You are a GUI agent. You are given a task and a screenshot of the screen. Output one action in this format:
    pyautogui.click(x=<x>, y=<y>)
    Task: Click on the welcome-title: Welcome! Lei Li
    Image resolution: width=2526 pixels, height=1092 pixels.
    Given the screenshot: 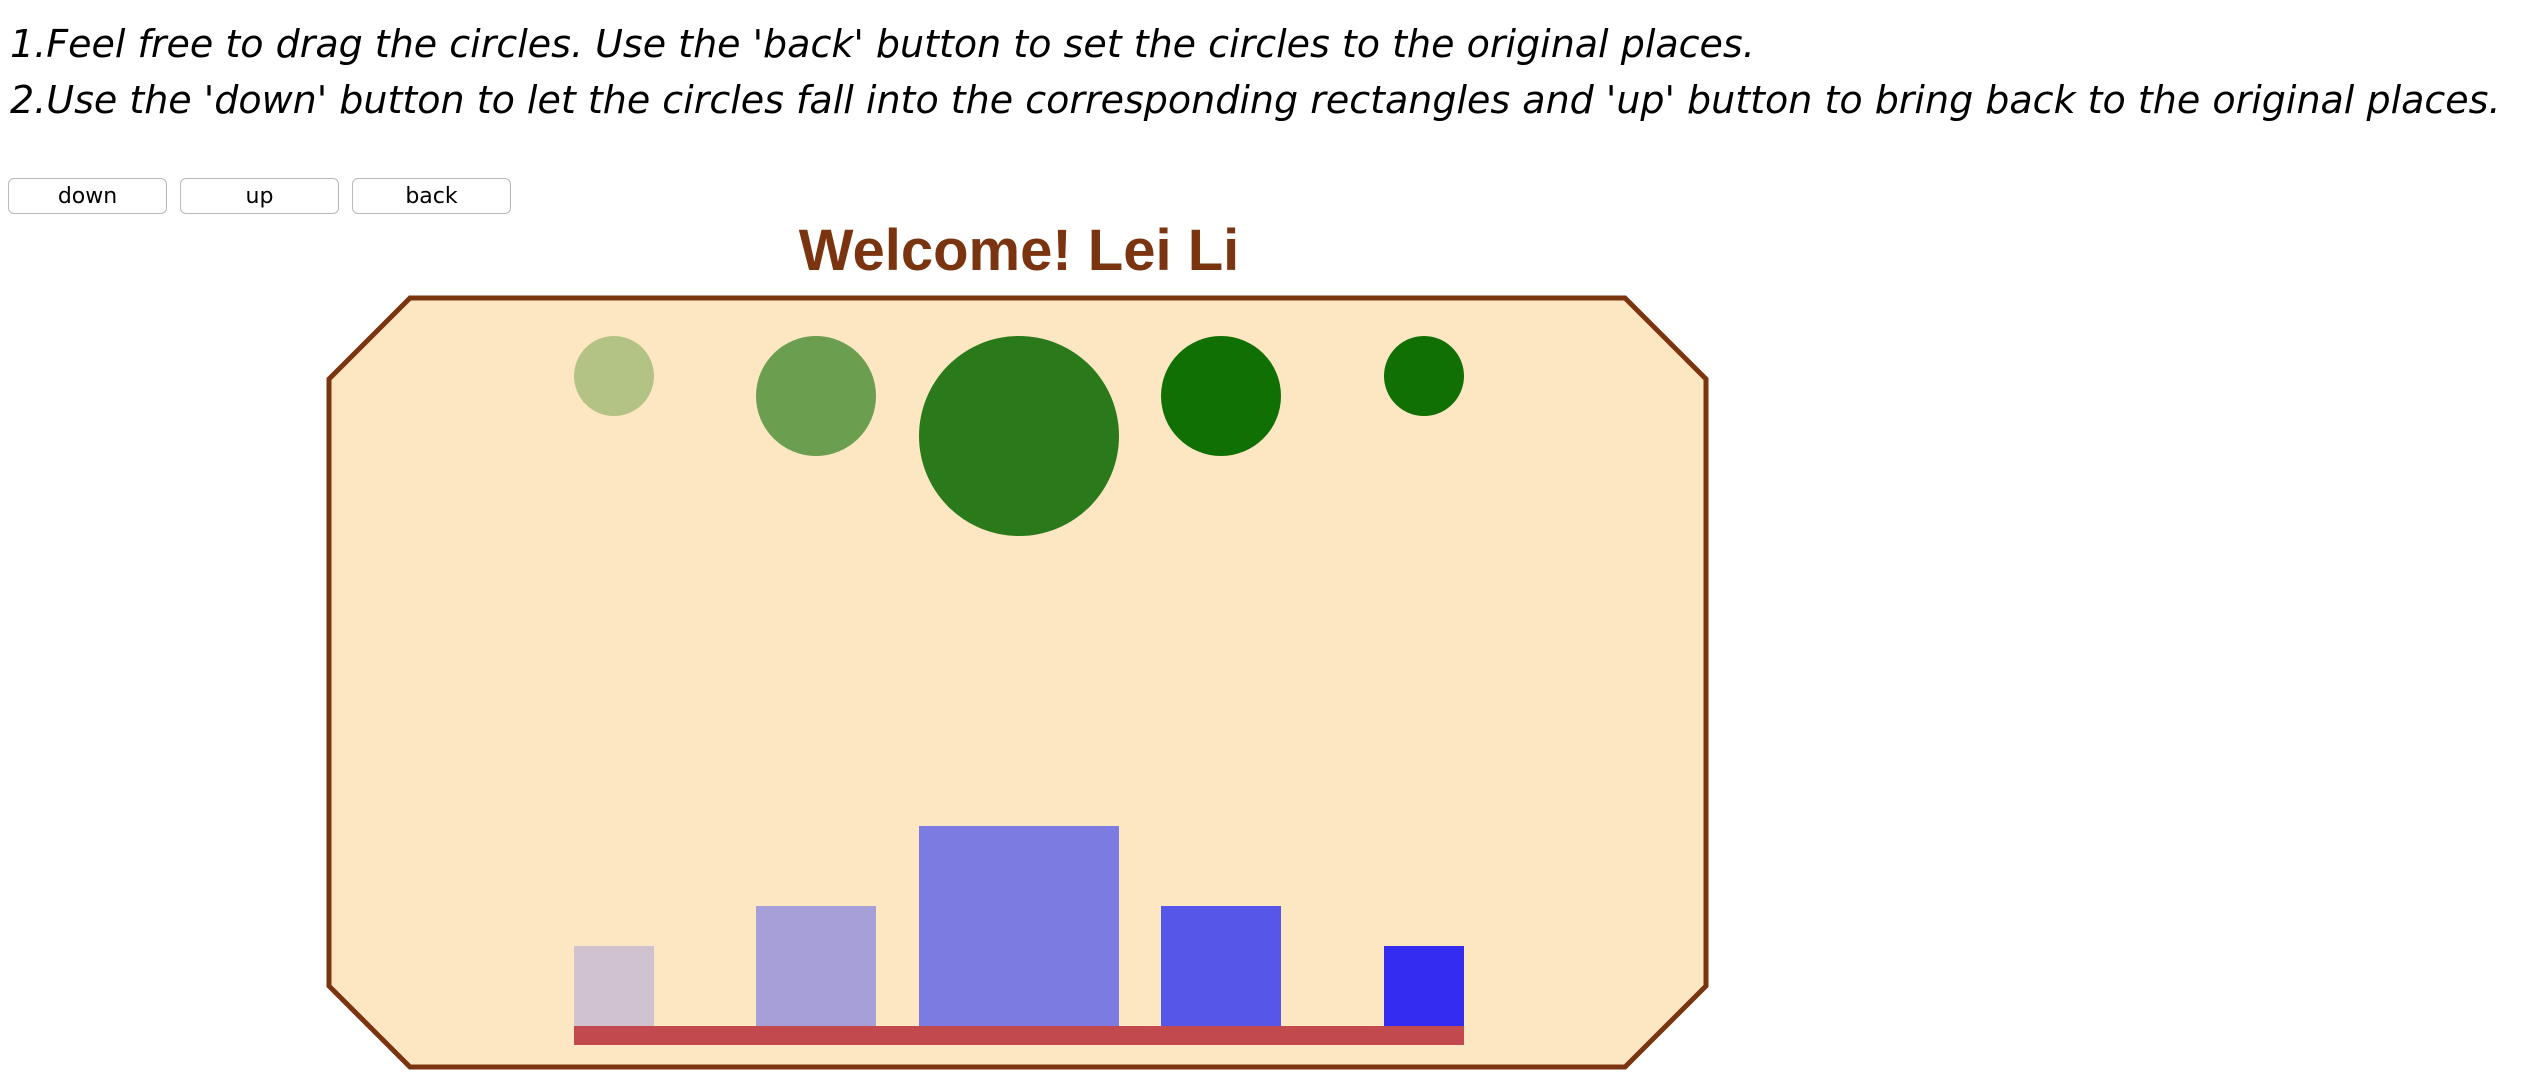 What is the action you would take?
    pyautogui.click(x=1019, y=250)
    